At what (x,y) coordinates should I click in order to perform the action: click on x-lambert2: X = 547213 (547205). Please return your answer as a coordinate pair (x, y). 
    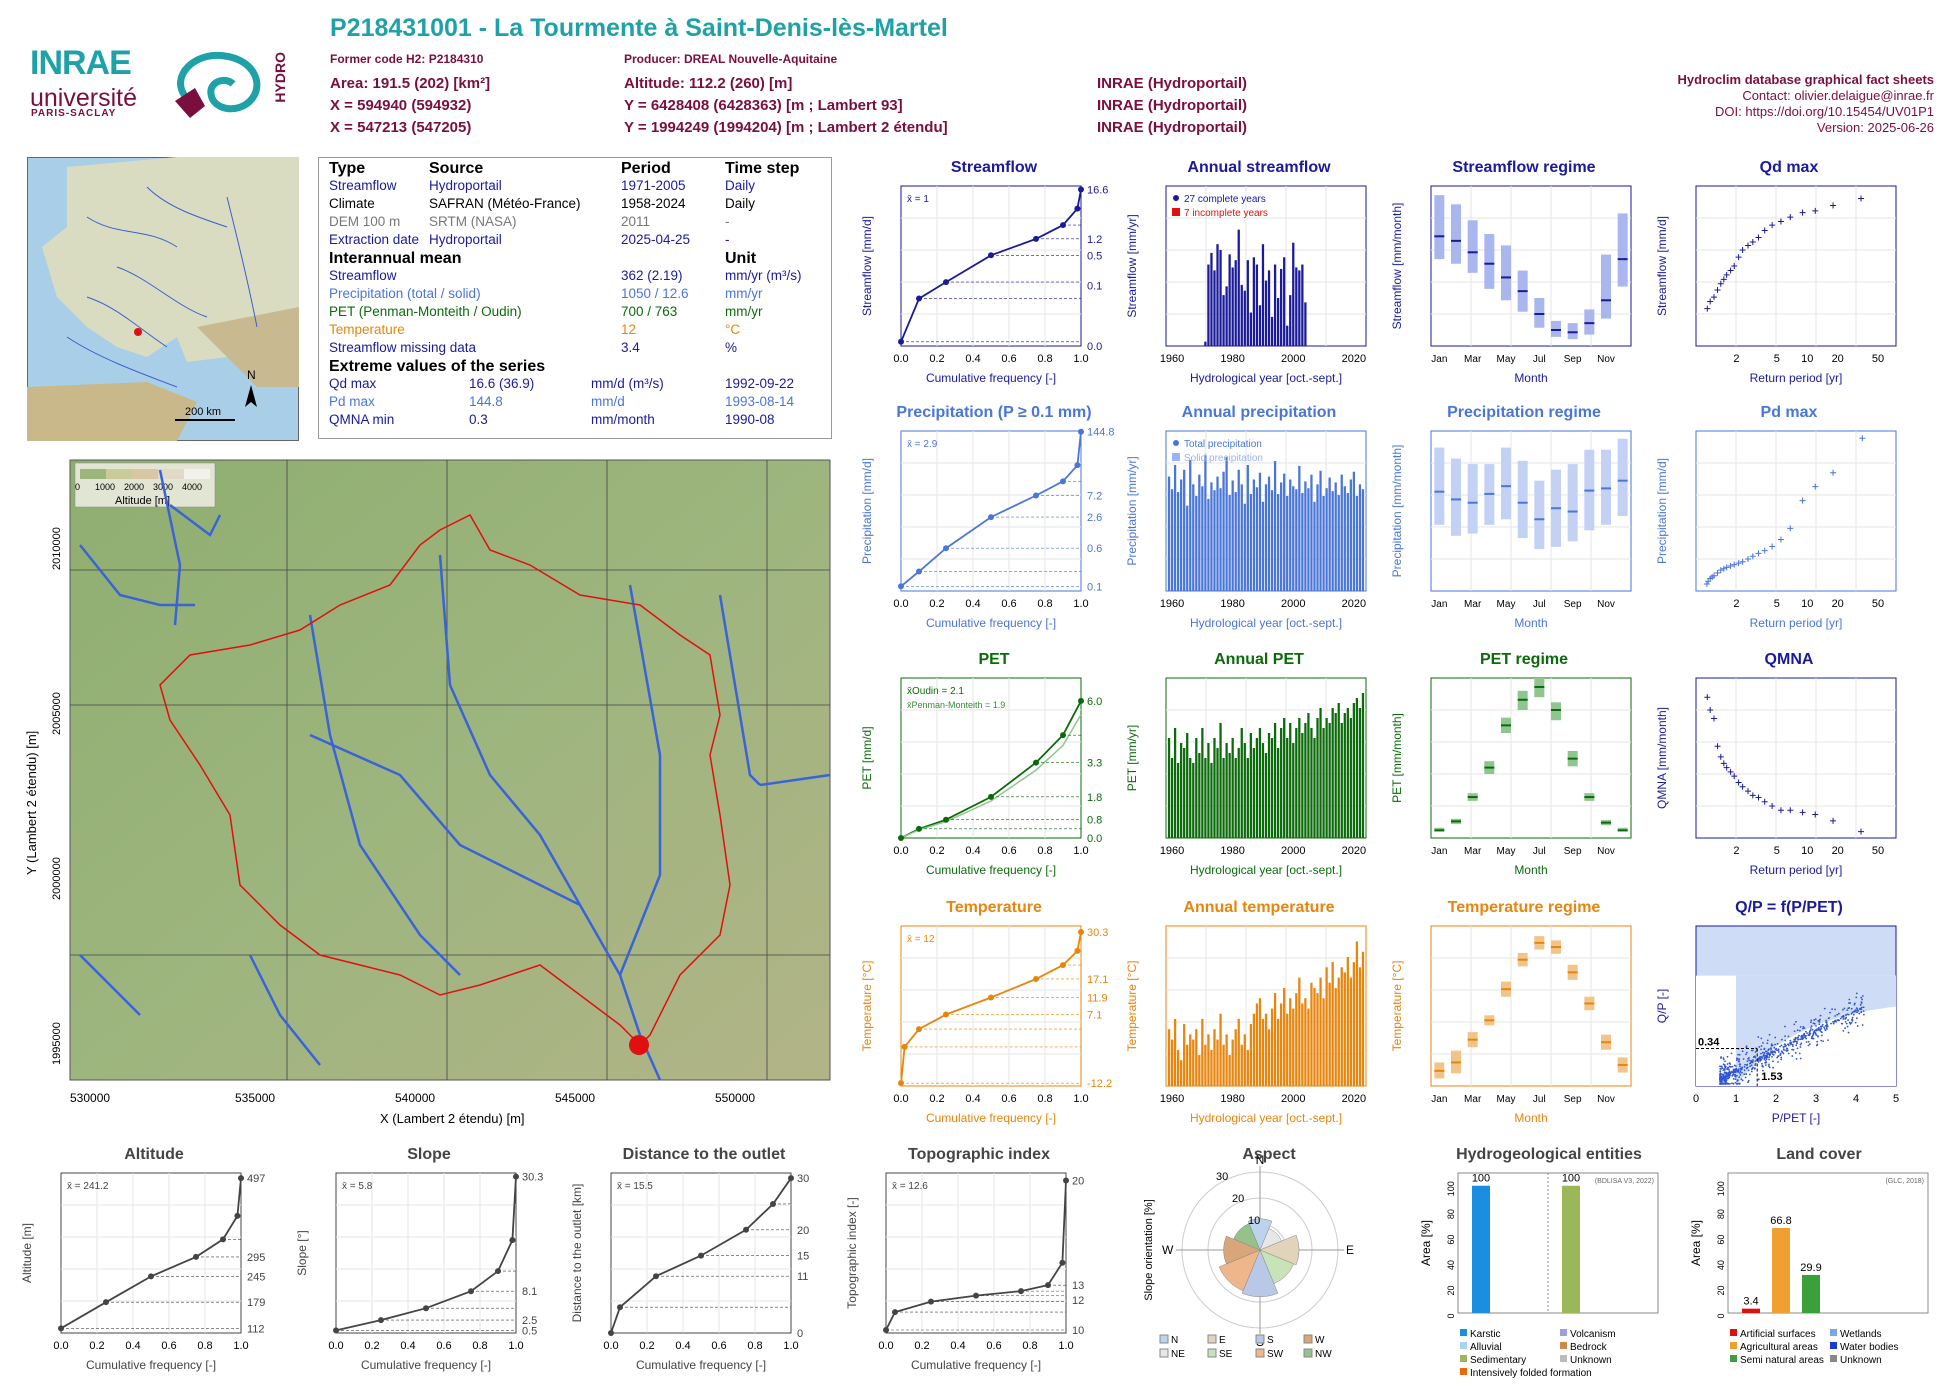
    Looking at the image, I should click on (401, 127).